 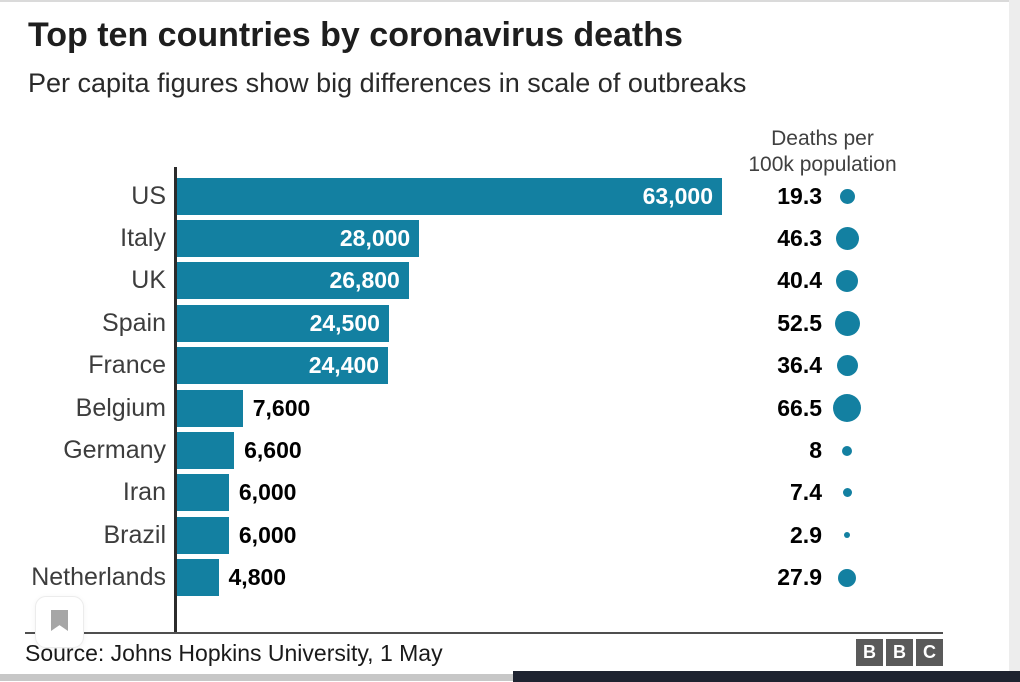 I want to click on category-label: Belgium, so click(x=120, y=407).